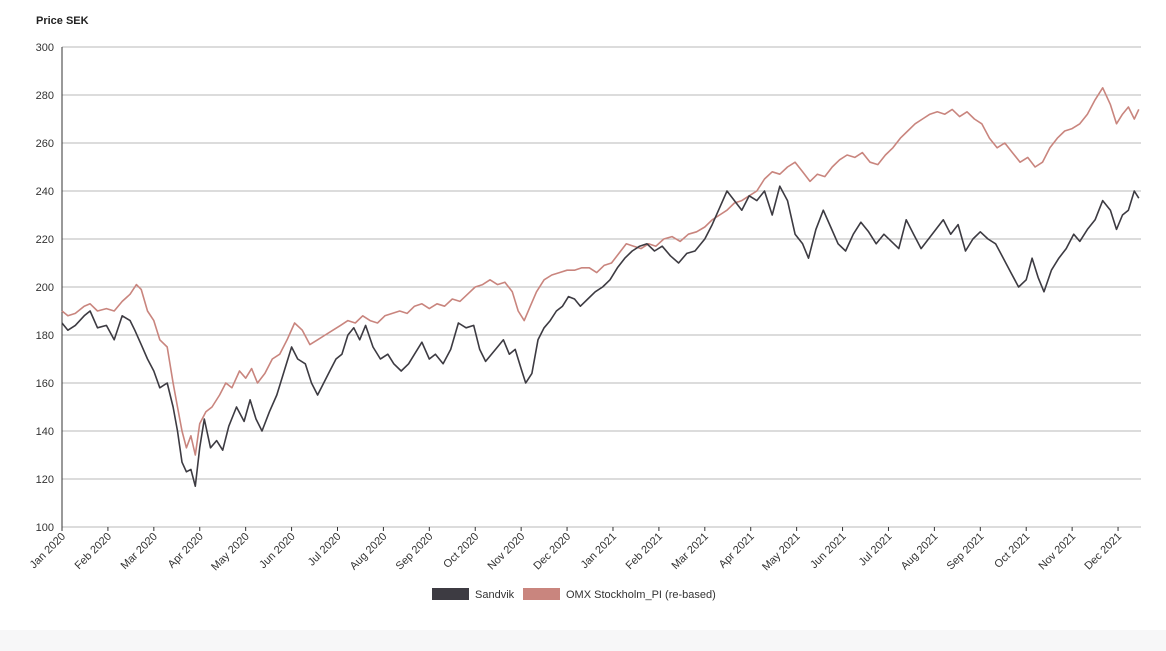 The image size is (1166, 651). What do you see at coordinates (45, 480) in the screenshot?
I see `y-tick-label: 120` at bounding box center [45, 480].